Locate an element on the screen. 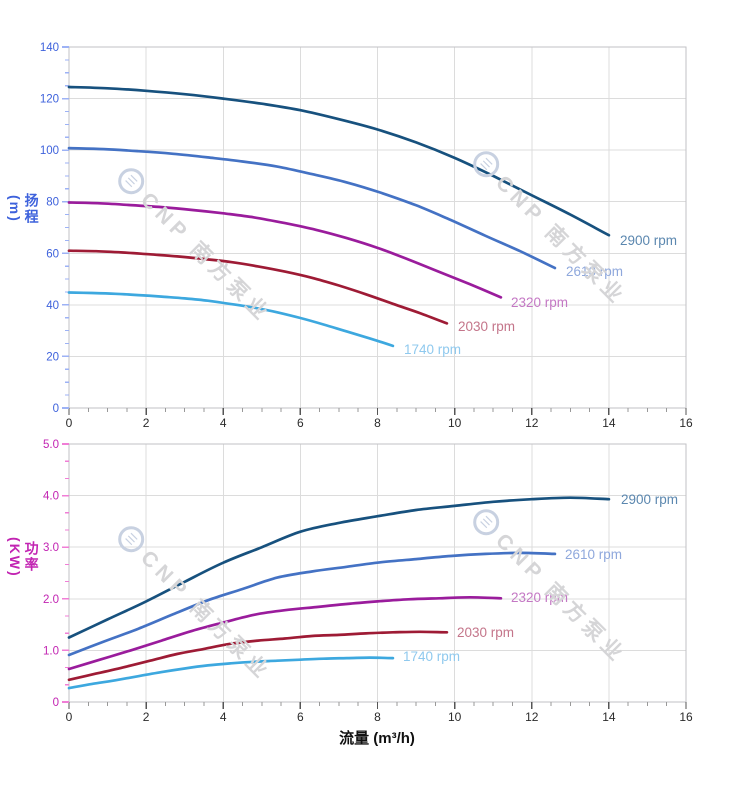 The height and width of the screenshot is (797, 752). label-2900rpm-head: 2900 rpm is located at coordinates (648, 240).